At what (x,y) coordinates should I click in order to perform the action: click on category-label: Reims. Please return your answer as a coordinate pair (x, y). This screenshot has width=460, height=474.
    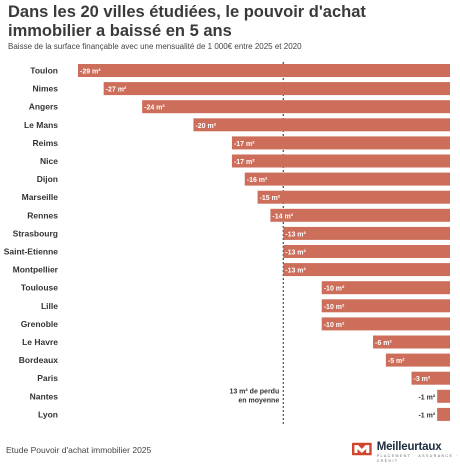
    Looking at the image, I should click on (45, 143).